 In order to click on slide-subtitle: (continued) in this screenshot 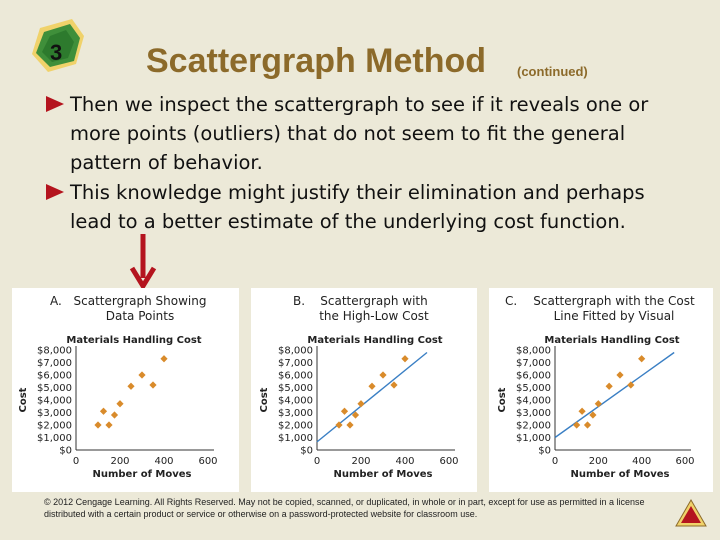, I will do `click(552, 71)`.